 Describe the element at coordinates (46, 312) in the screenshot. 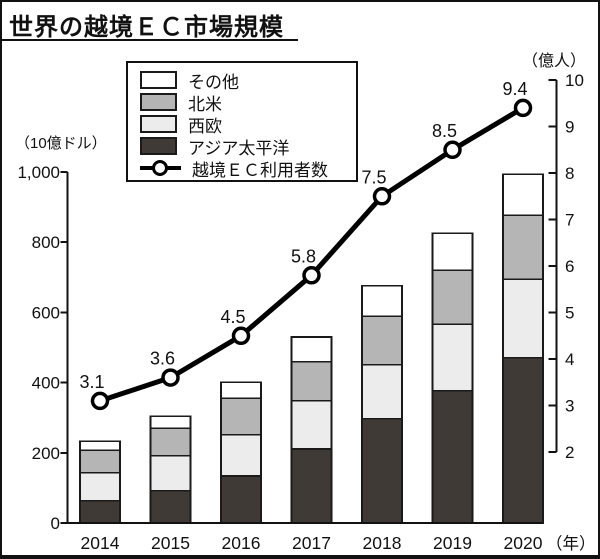

I see `left-axis-tick-label-600: 600` at that location.